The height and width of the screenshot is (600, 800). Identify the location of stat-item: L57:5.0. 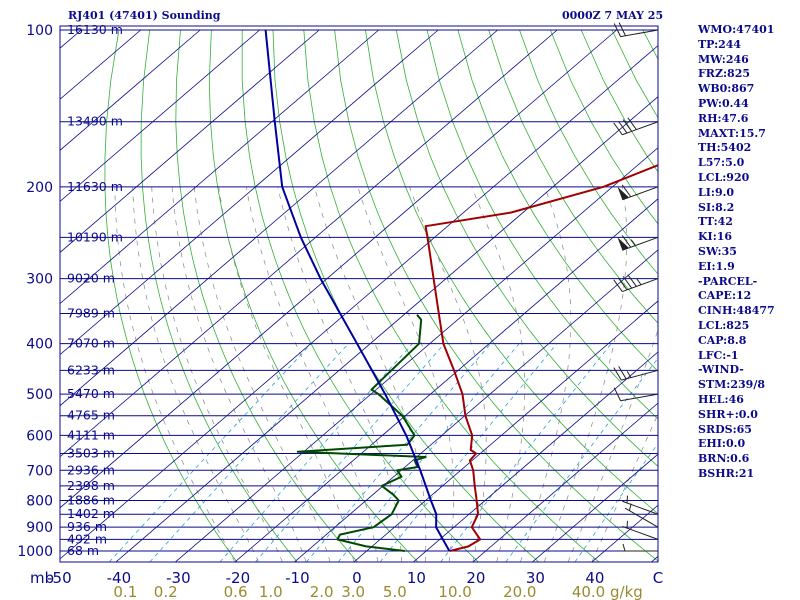
(721, 163).